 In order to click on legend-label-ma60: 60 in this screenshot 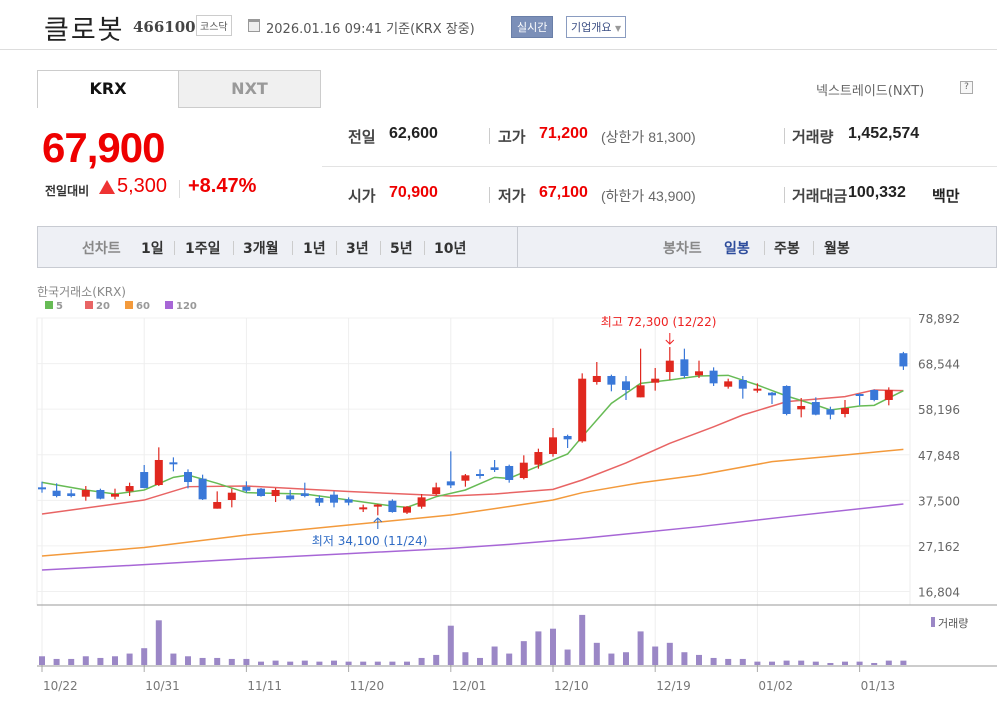, I will do `click(143, 306)`.